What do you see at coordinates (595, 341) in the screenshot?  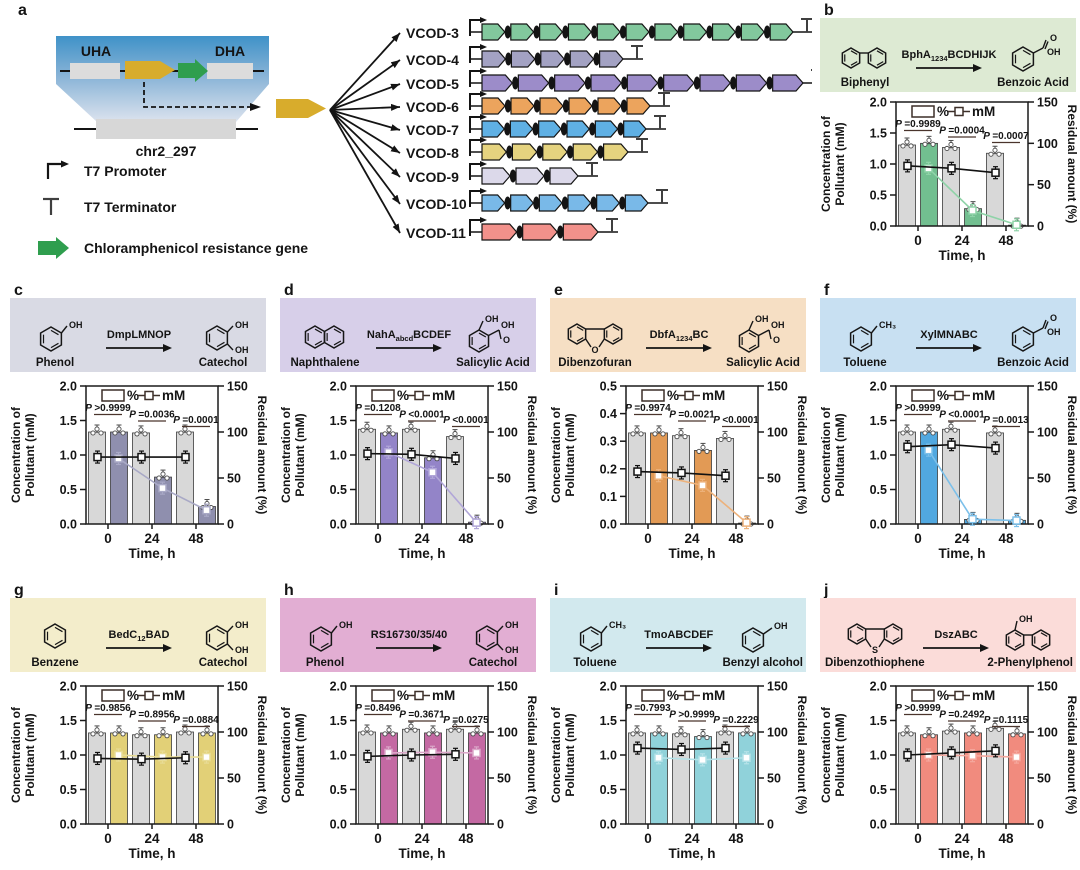 I see `substrate-block: O Dibenzofuran` at bounding box center [595, 341].